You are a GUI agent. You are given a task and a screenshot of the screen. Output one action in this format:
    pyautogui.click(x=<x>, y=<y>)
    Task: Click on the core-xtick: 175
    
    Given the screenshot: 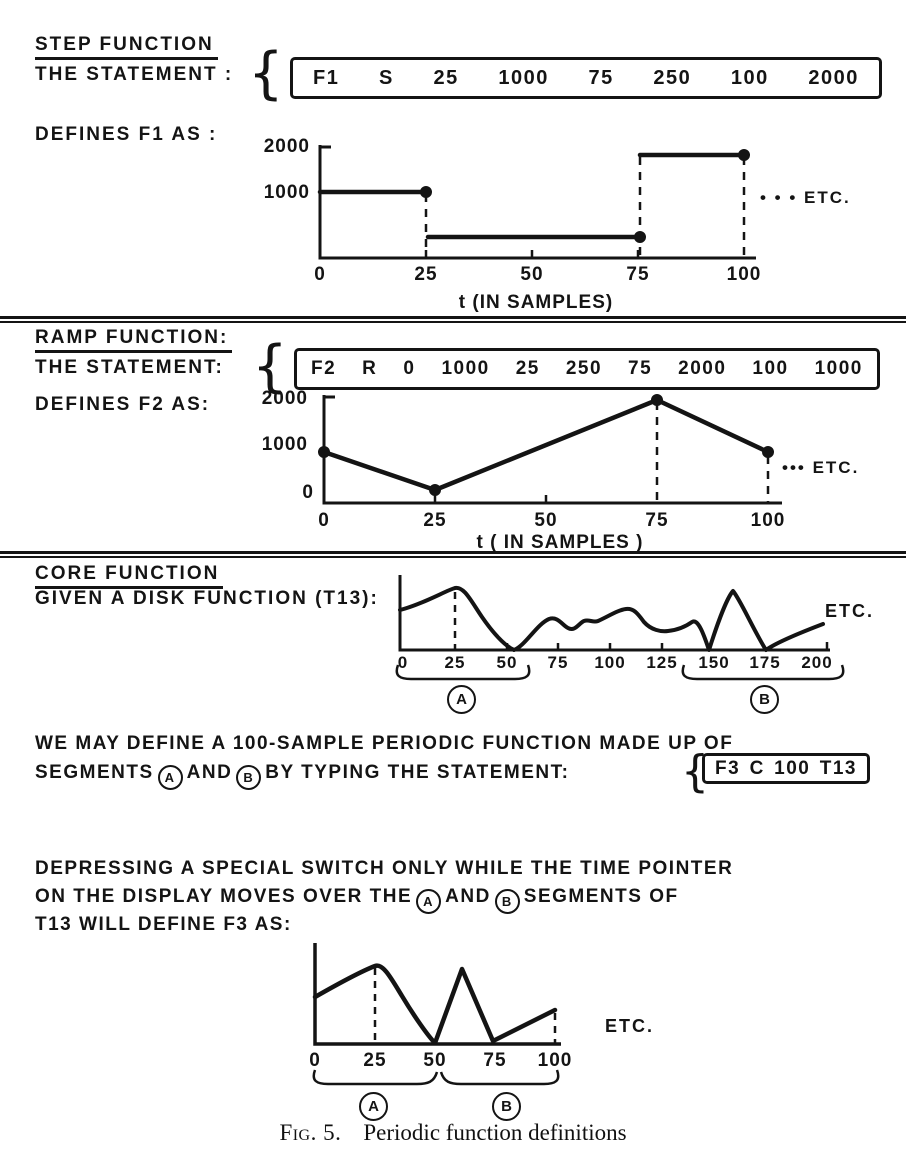 What is the action you would take?
    pyautogui.click(x=765, y=662)
    